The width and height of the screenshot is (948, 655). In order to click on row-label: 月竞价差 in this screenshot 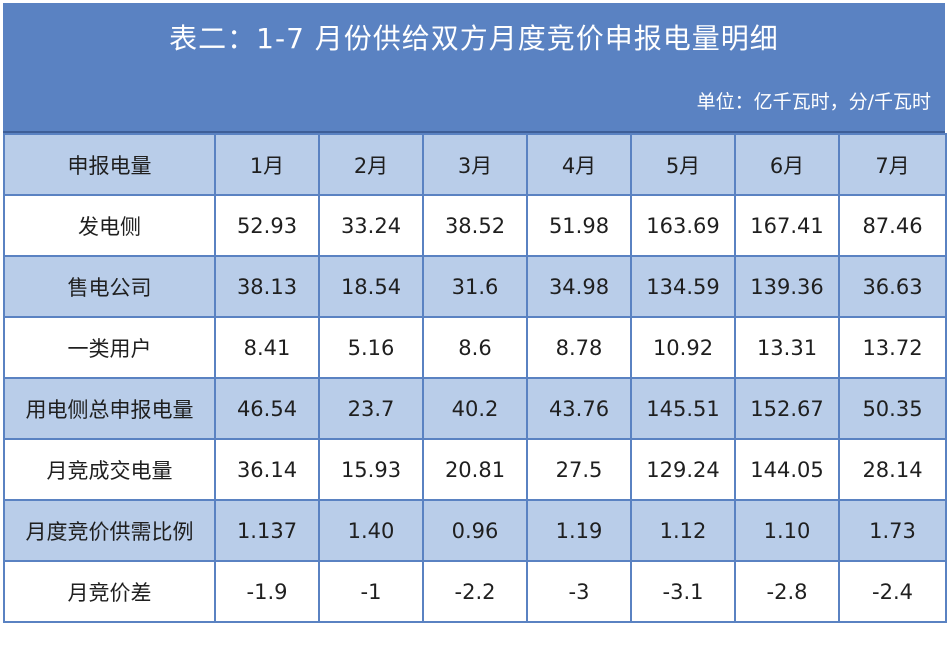, I will do `click(109, 591)`.